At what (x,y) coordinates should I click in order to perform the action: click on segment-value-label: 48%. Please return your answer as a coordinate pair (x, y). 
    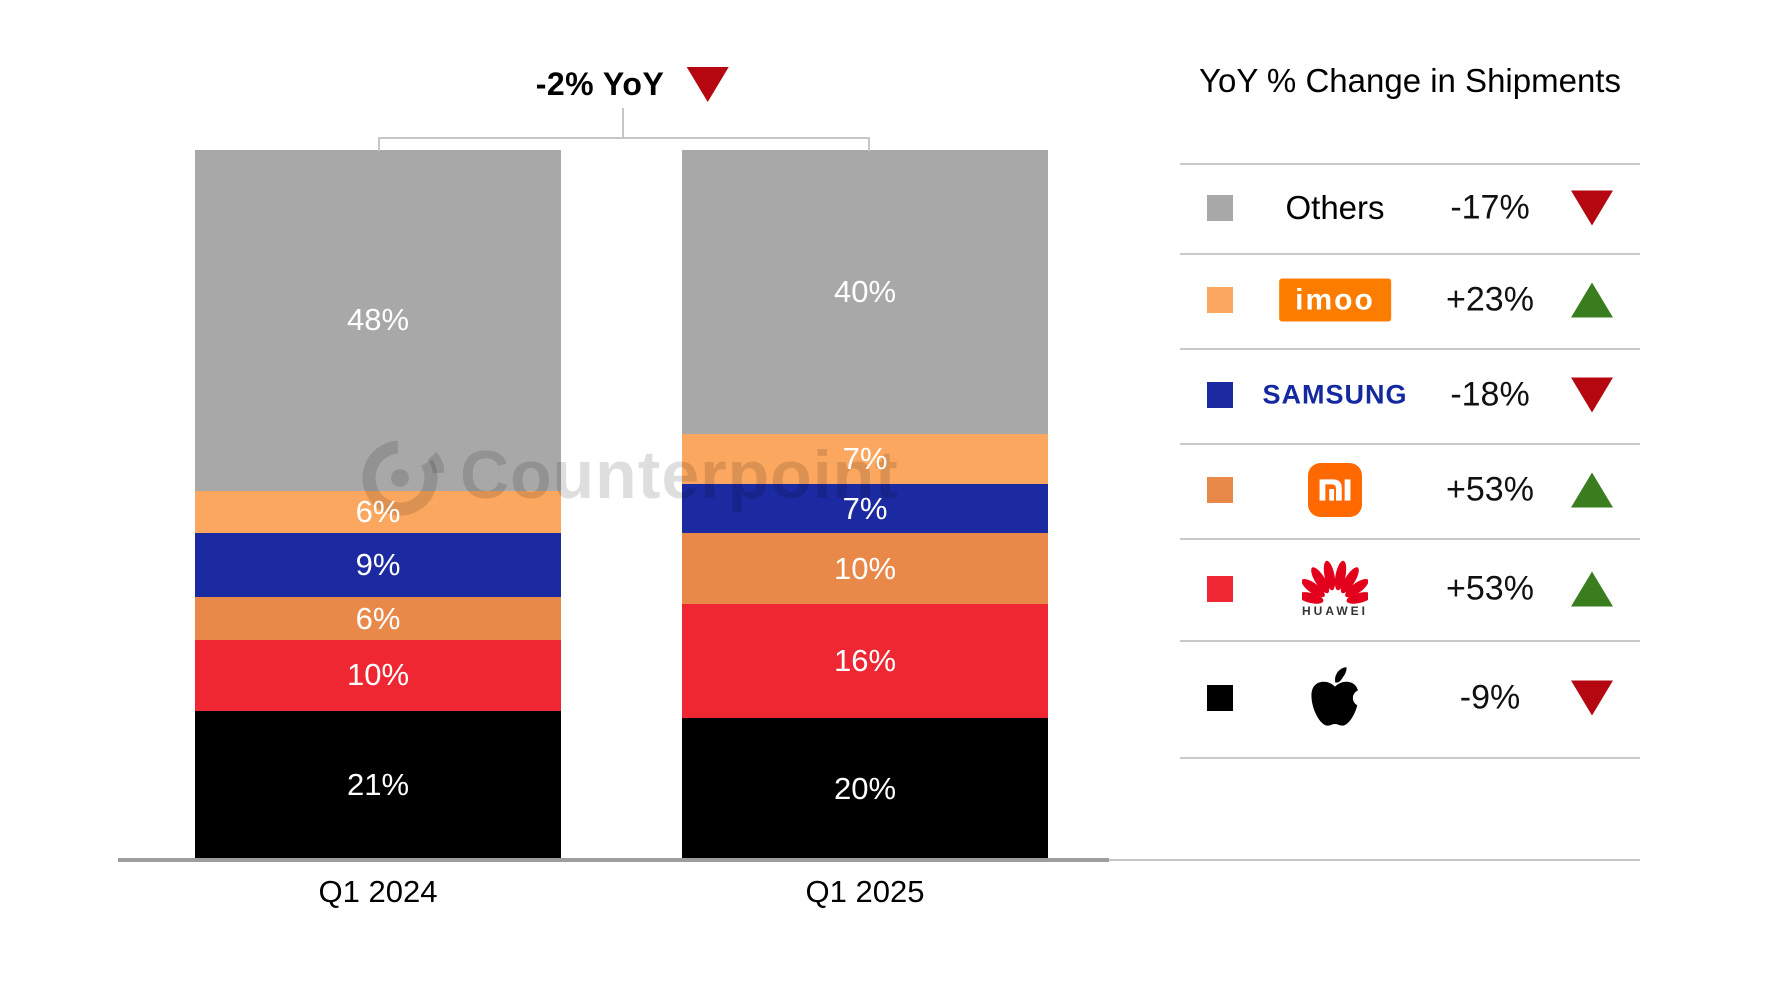
    Looking at the image, I should click on (378, 320).